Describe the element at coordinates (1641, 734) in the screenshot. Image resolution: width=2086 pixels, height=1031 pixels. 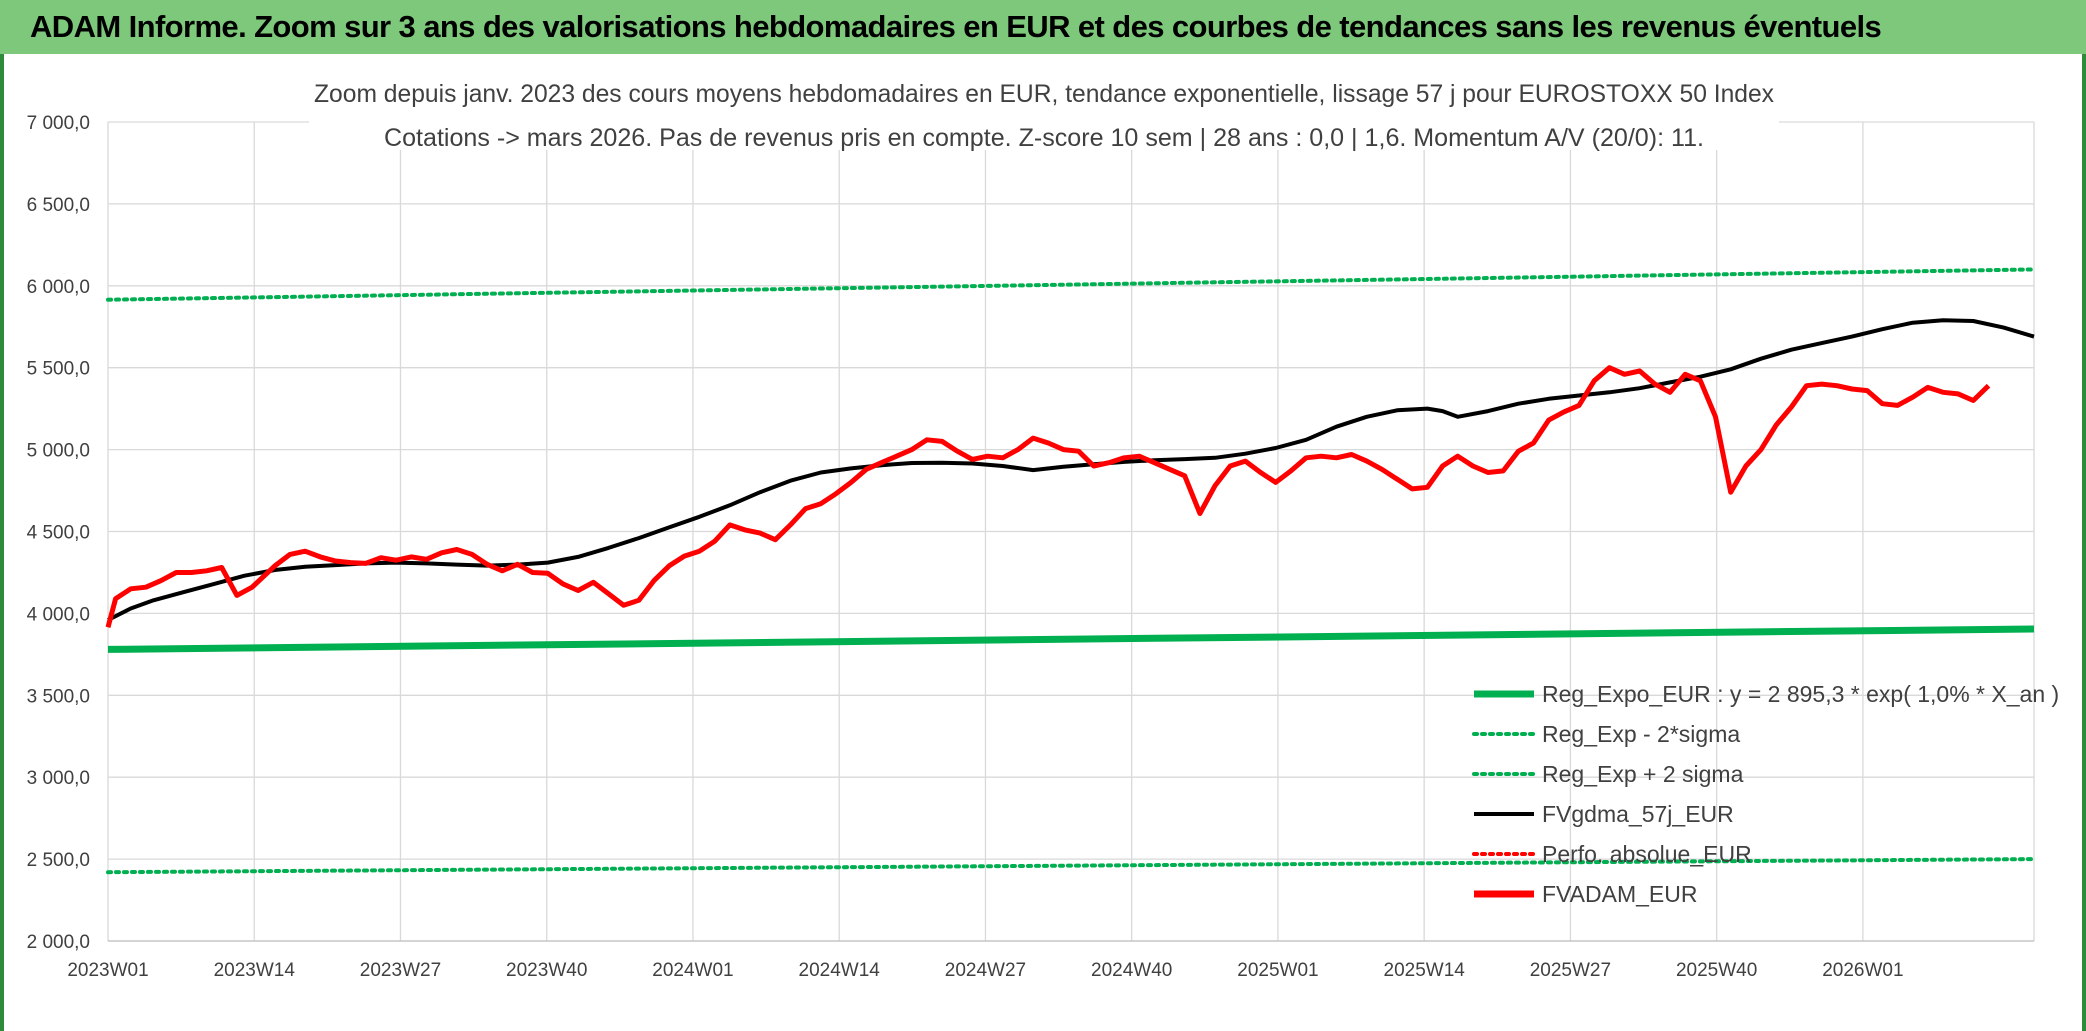
I see `legend-label: Reg_Exp - 2*sigma` at that location.